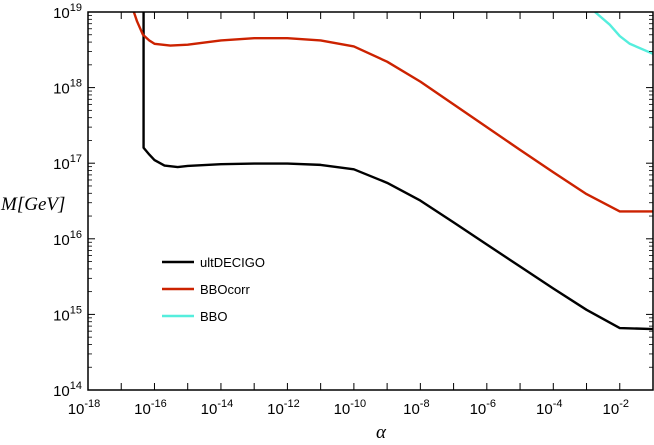  I want to click on y-tick-label: 1018, so click(67, 88).